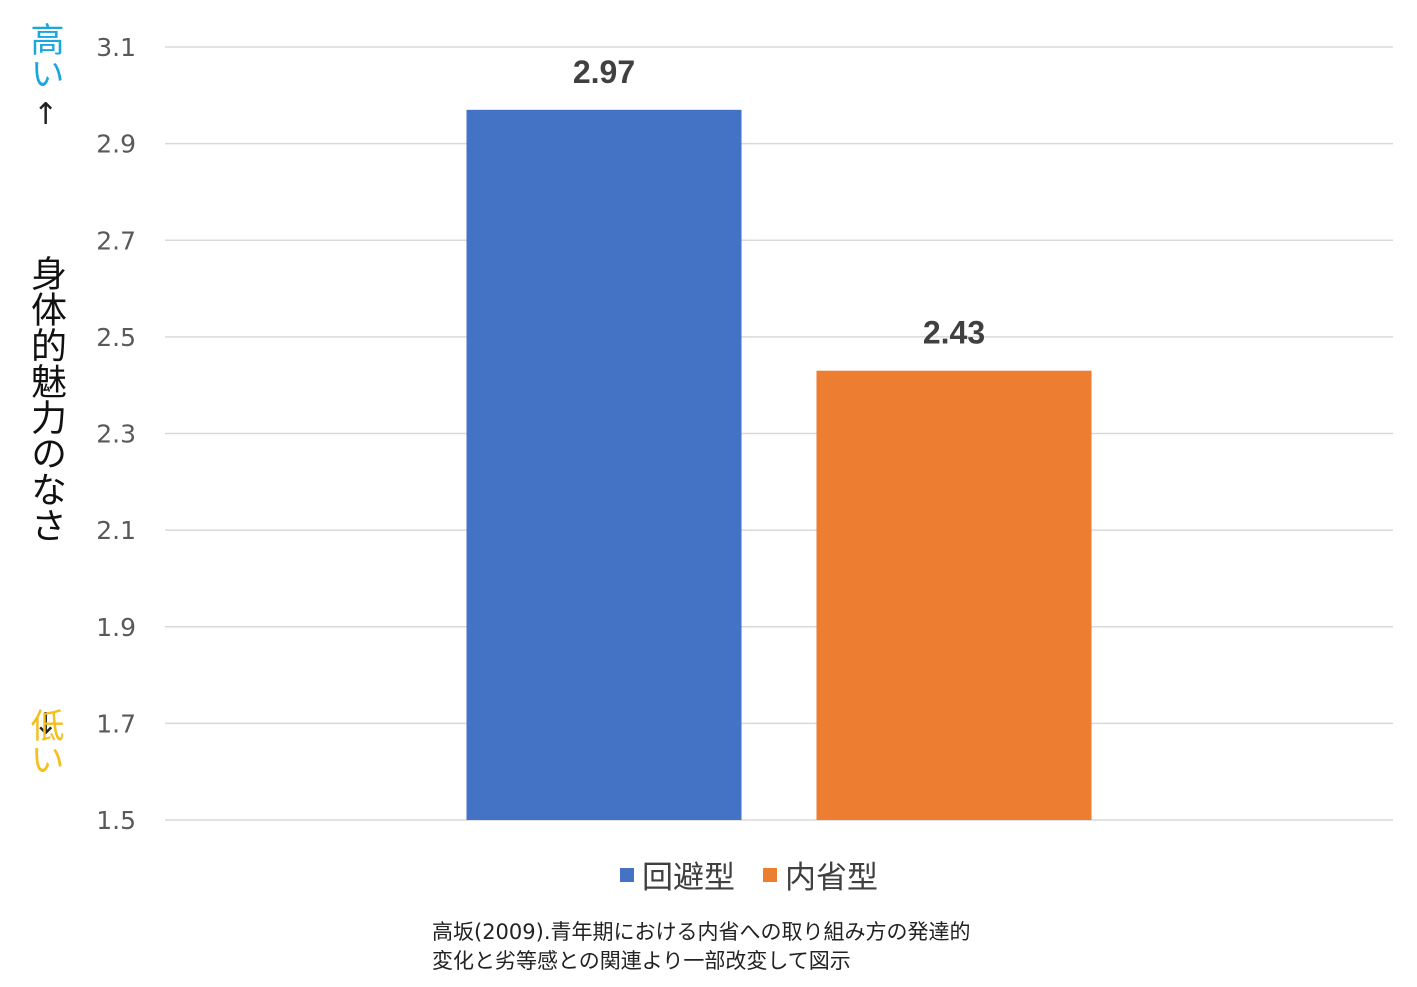 This screenshot has height=987, width=1417. What do you see at coordinates (116, 723) in the screenshot?
I see `y-tick-label: 1.7` at bounding box center [116, 723].